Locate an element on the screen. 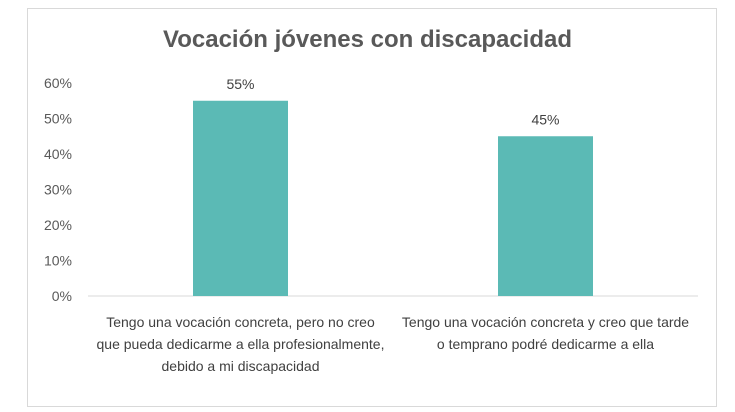 The image size is (735, 412). y-tick-label: 60% is located at coordinates (58, 83).